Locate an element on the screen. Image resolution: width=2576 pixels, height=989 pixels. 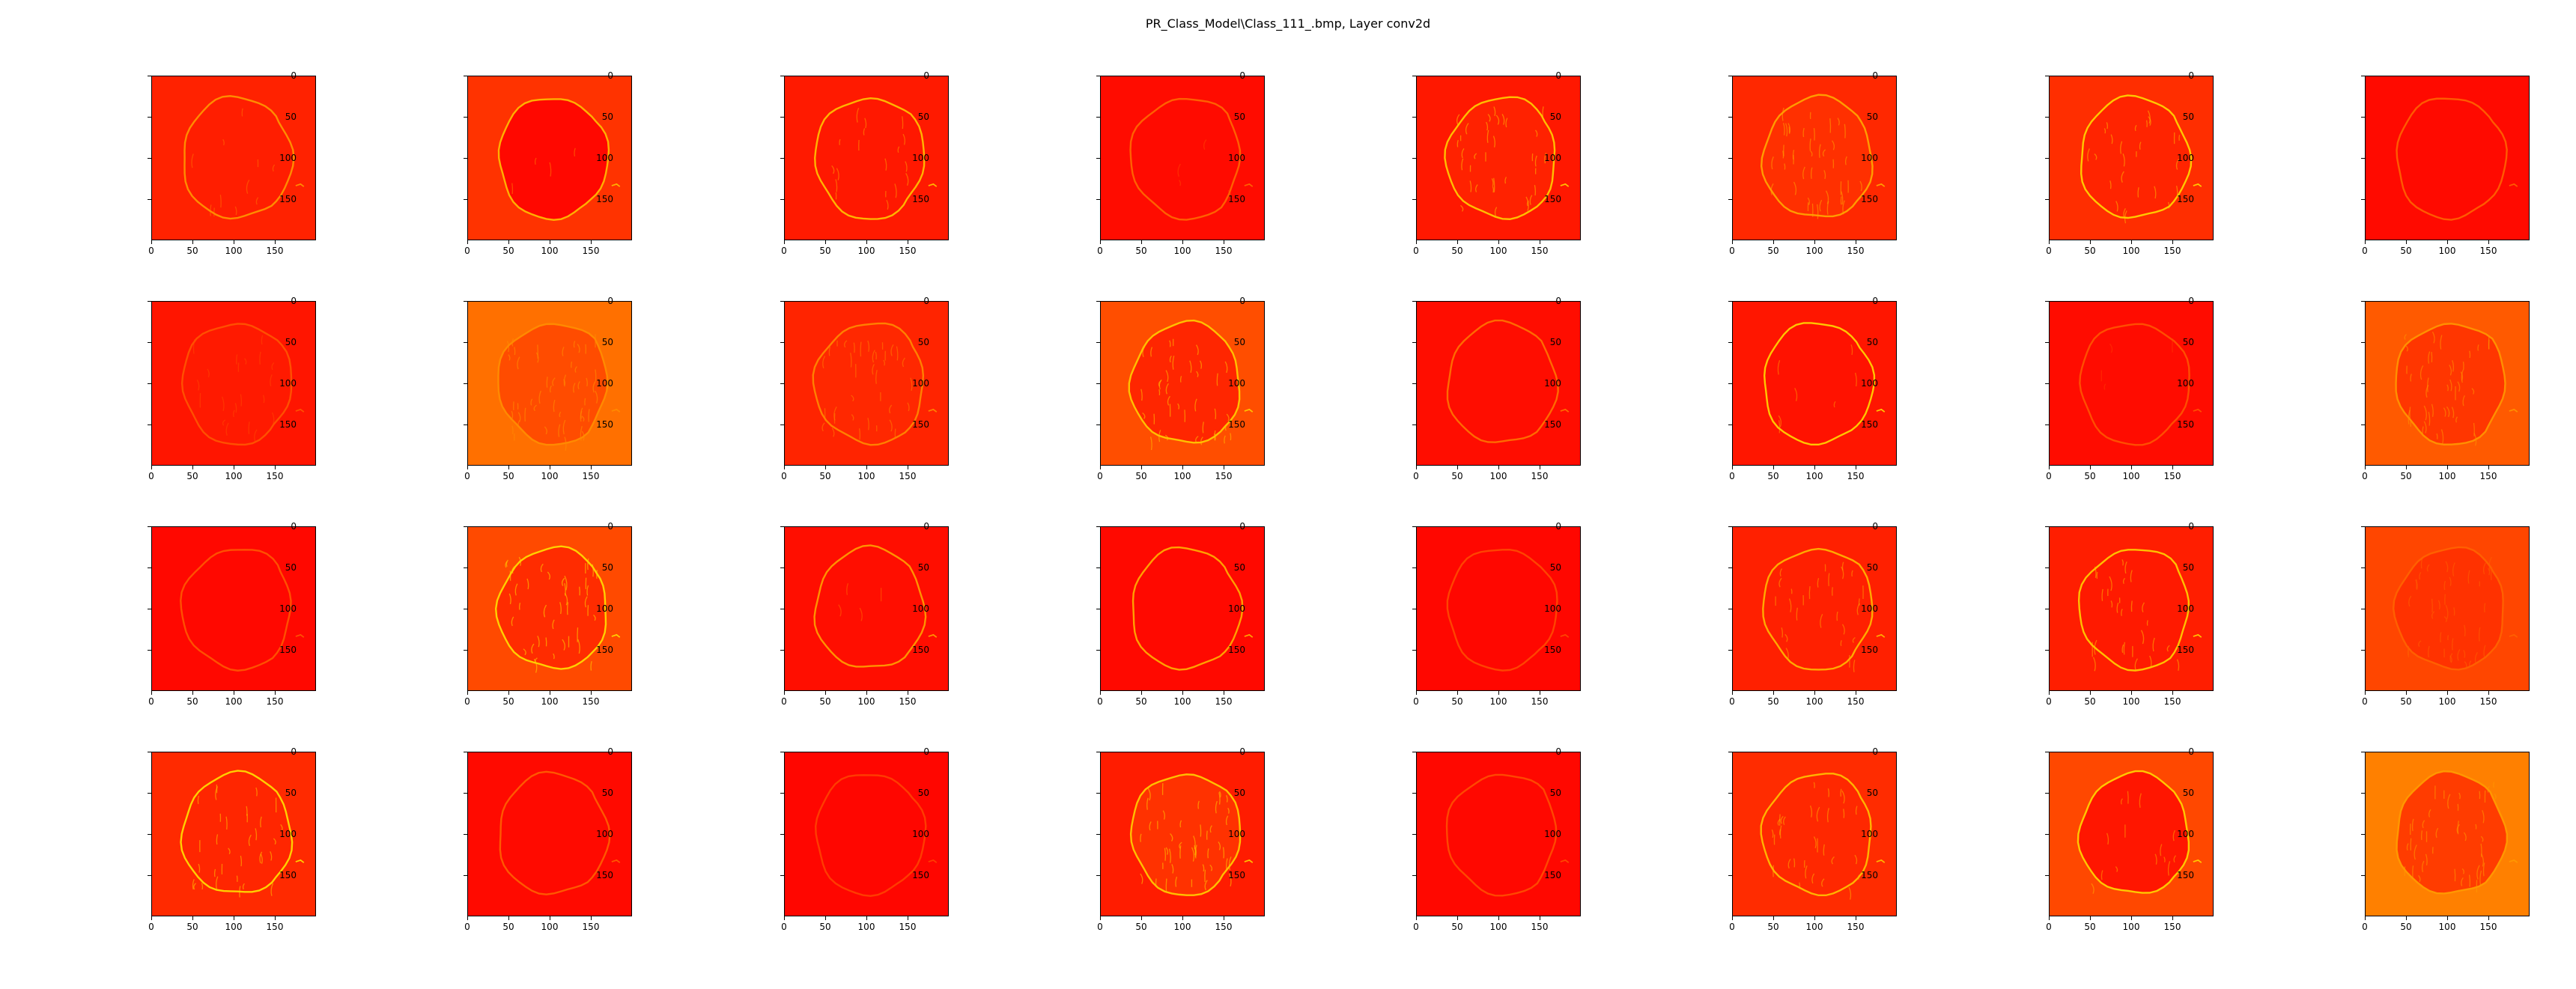
x-tick-label: 0 is located at coordinates (2365, 476).